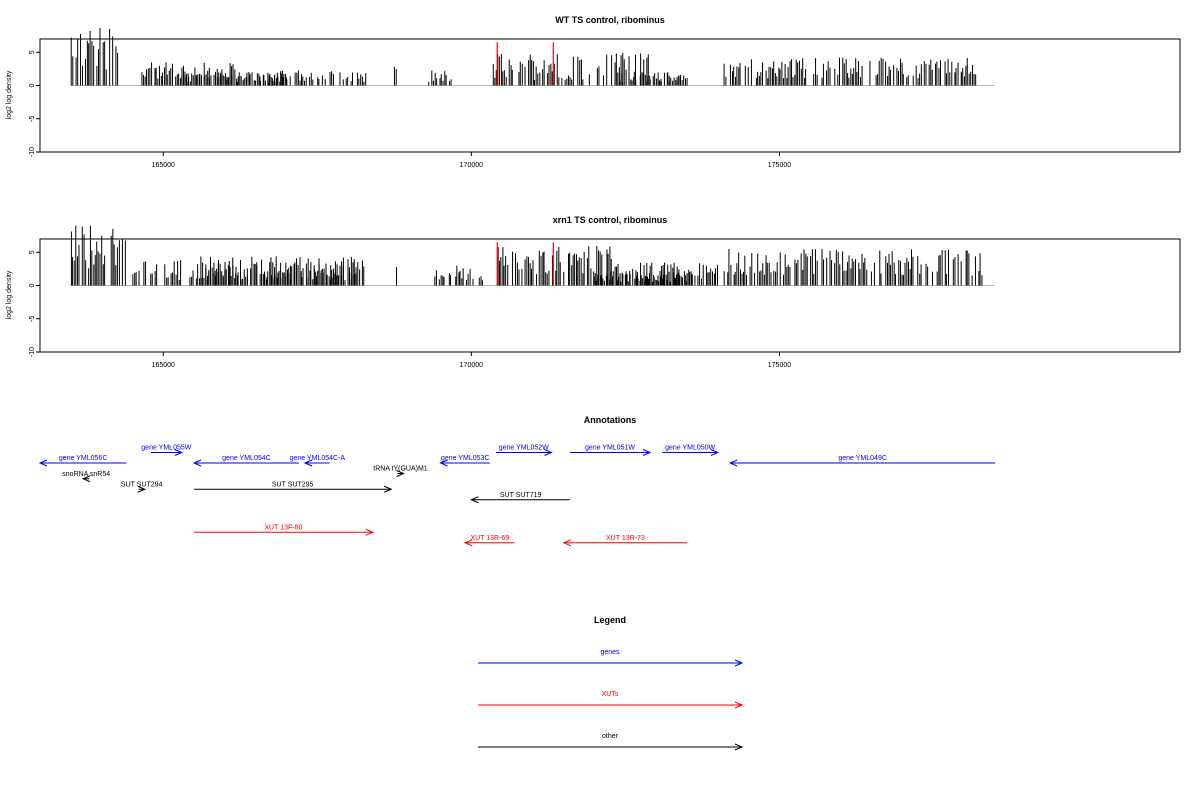 This screenshot has height=800, width=1200. What do you see at coordinates (611, 658) in the screenshot?
I see `legend-item: genes` at bounding box center [611, 658].